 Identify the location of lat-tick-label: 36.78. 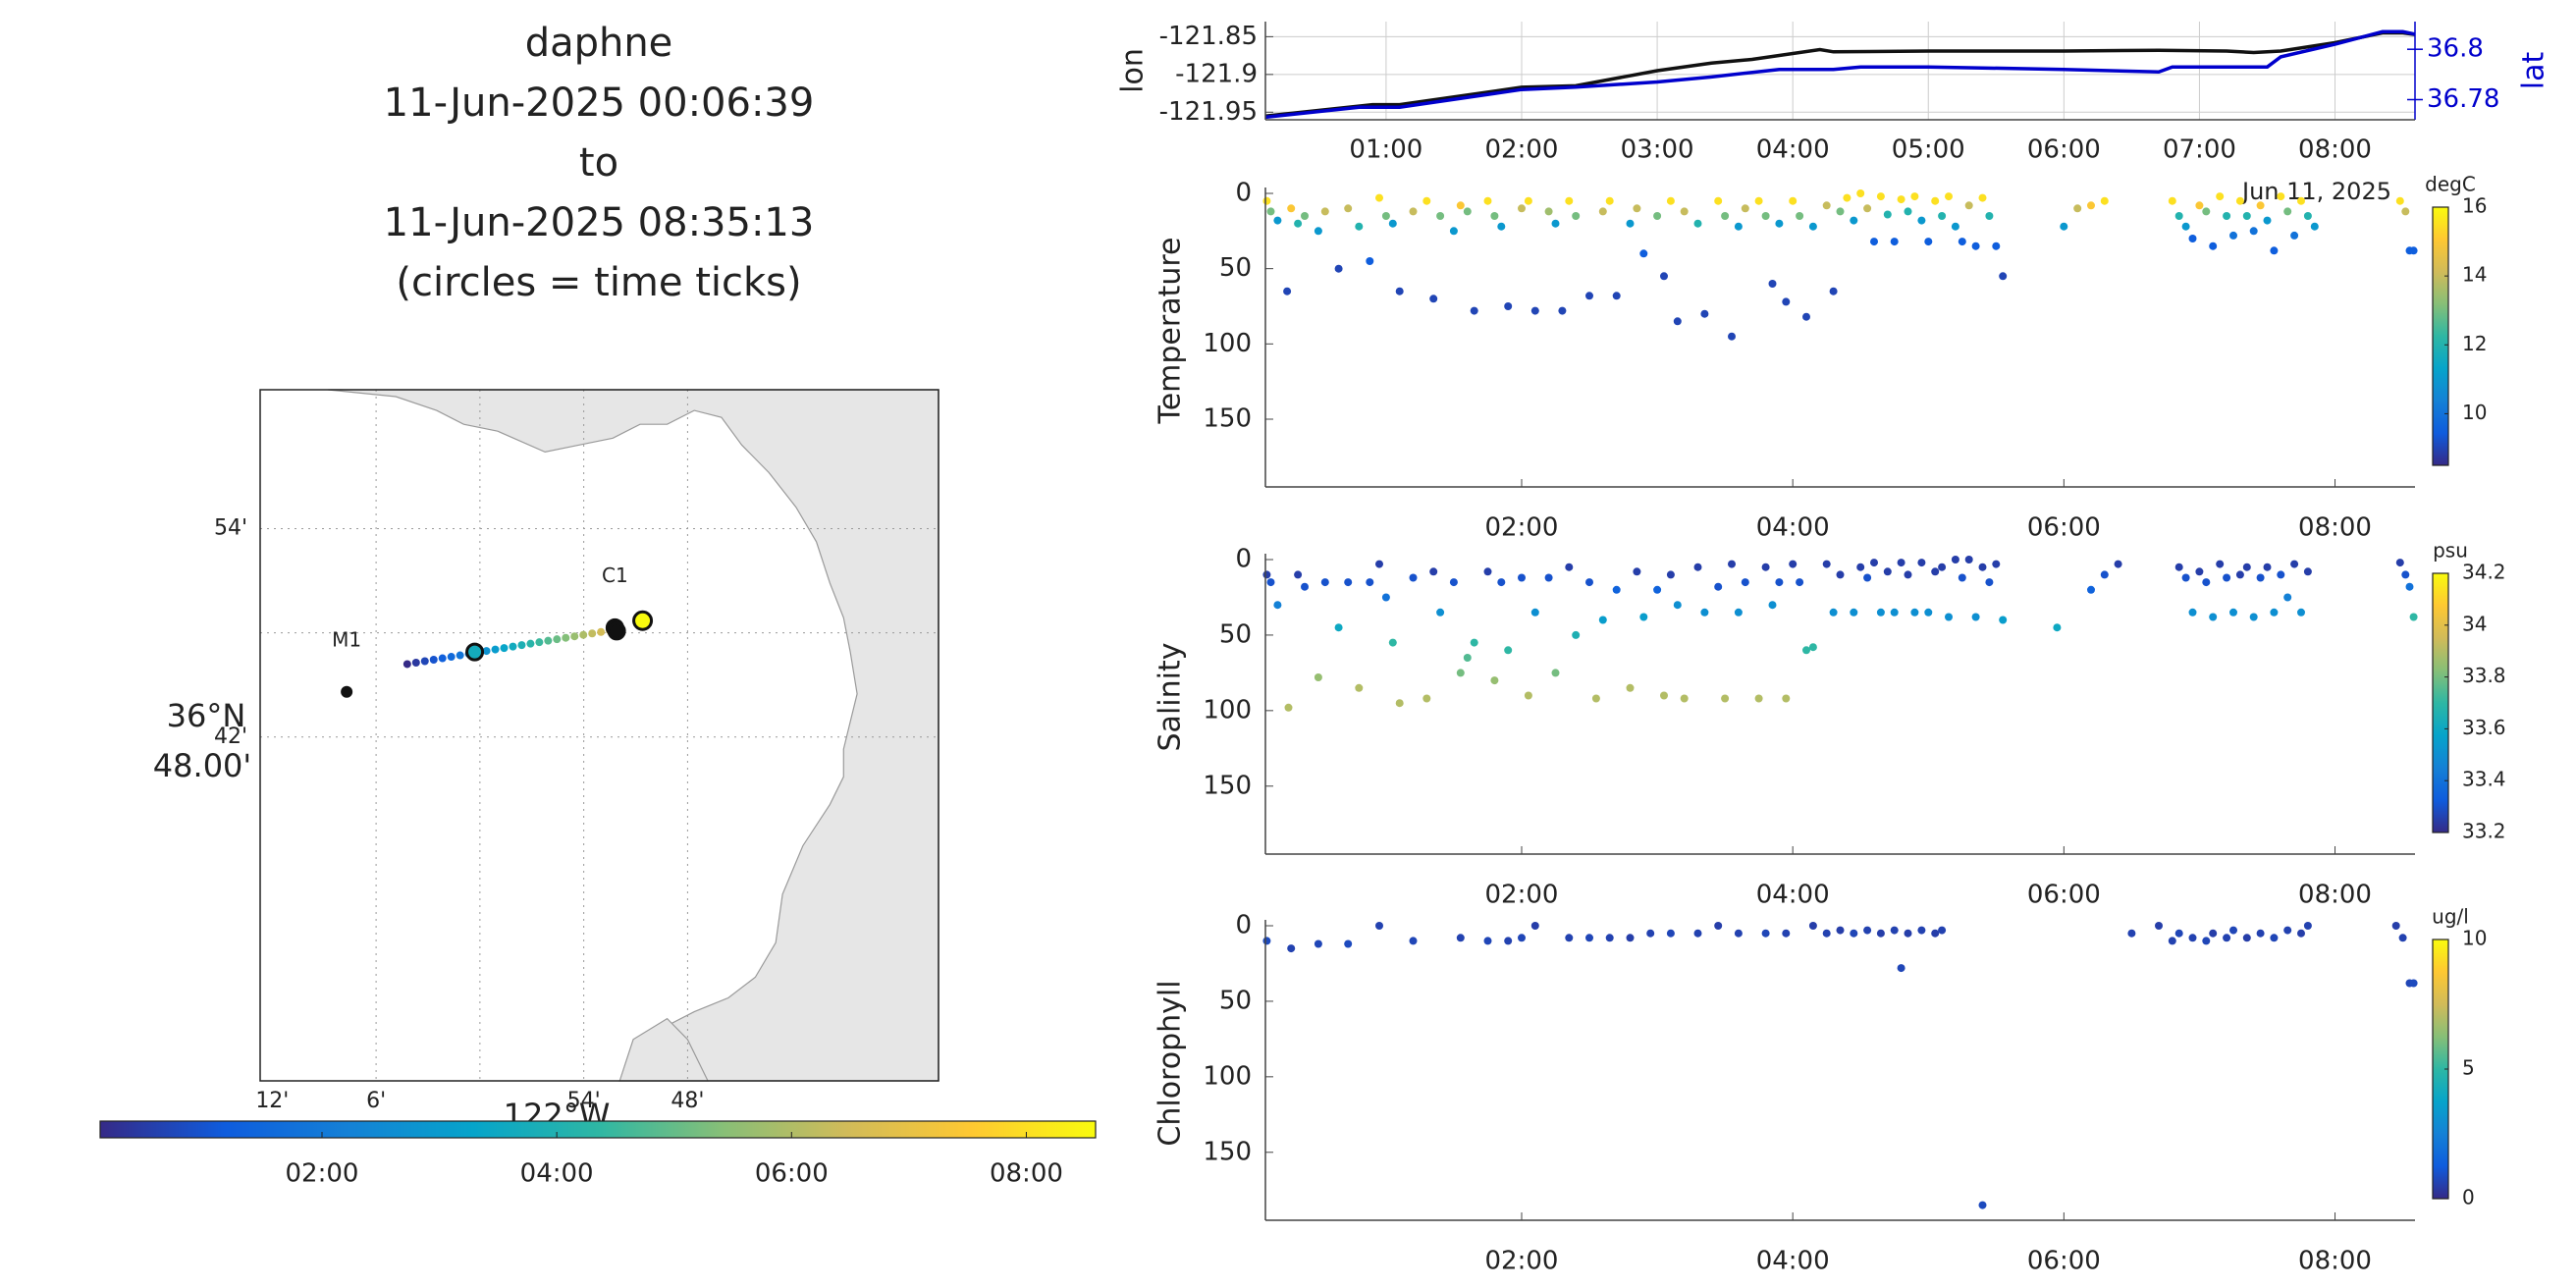
(2463, 99).